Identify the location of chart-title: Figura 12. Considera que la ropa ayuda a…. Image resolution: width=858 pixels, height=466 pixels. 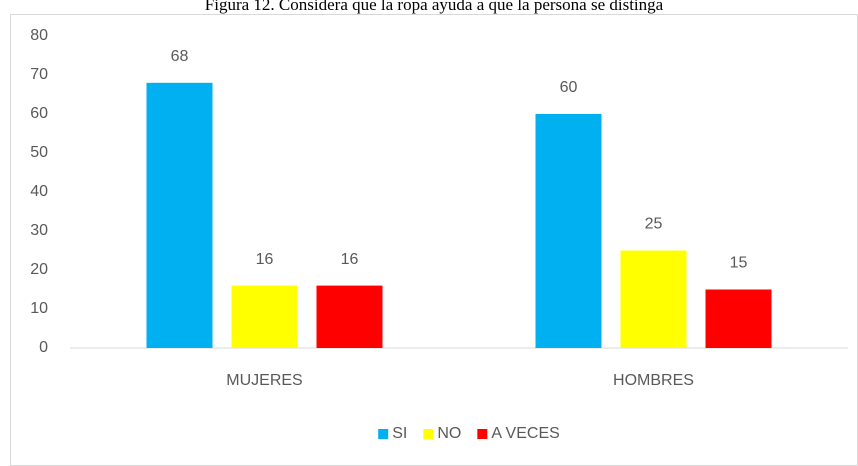
(434, 7).